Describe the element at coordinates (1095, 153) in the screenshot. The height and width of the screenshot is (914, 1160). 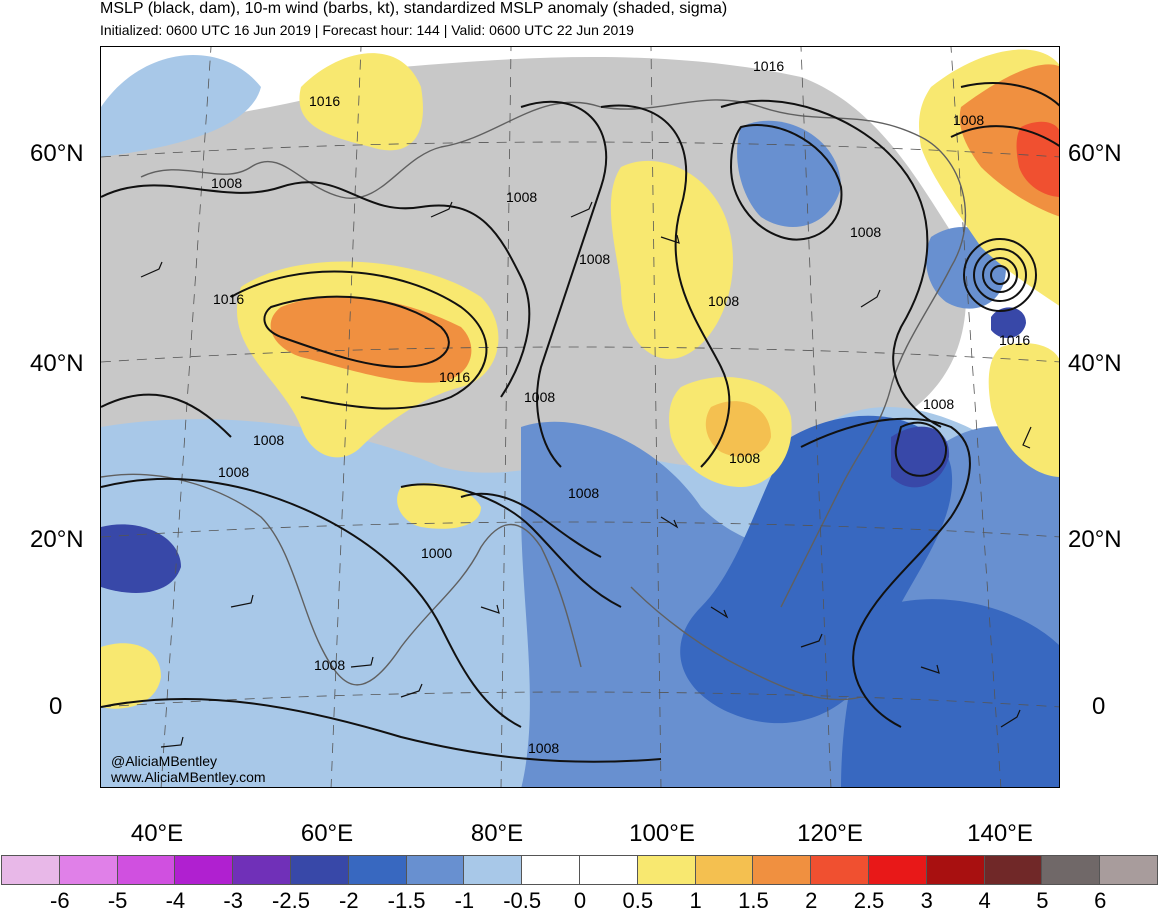
I see `lat-label-60n-right: 60°N` at that location.